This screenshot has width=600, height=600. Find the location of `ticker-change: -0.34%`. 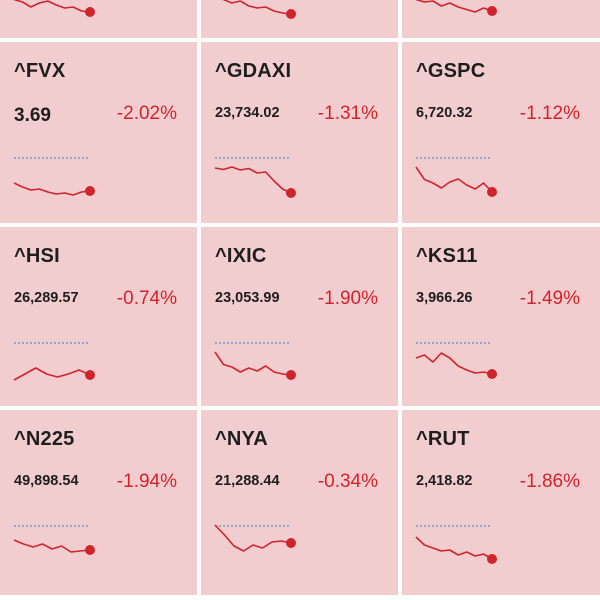

ticker-change: -0.34% is located at coordinates (347, 481).